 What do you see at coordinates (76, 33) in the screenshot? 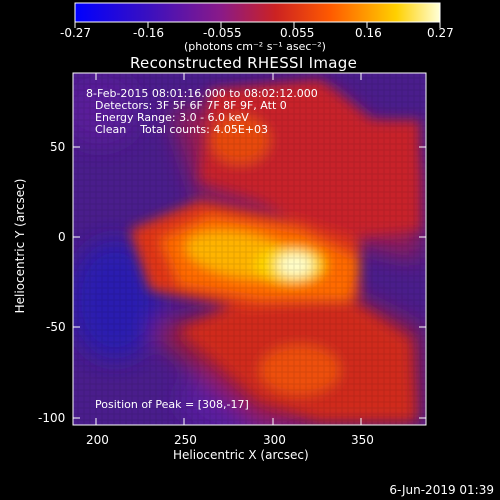
I see `colorbar-tick-label: -0.27` at bounding box center [76, 33].